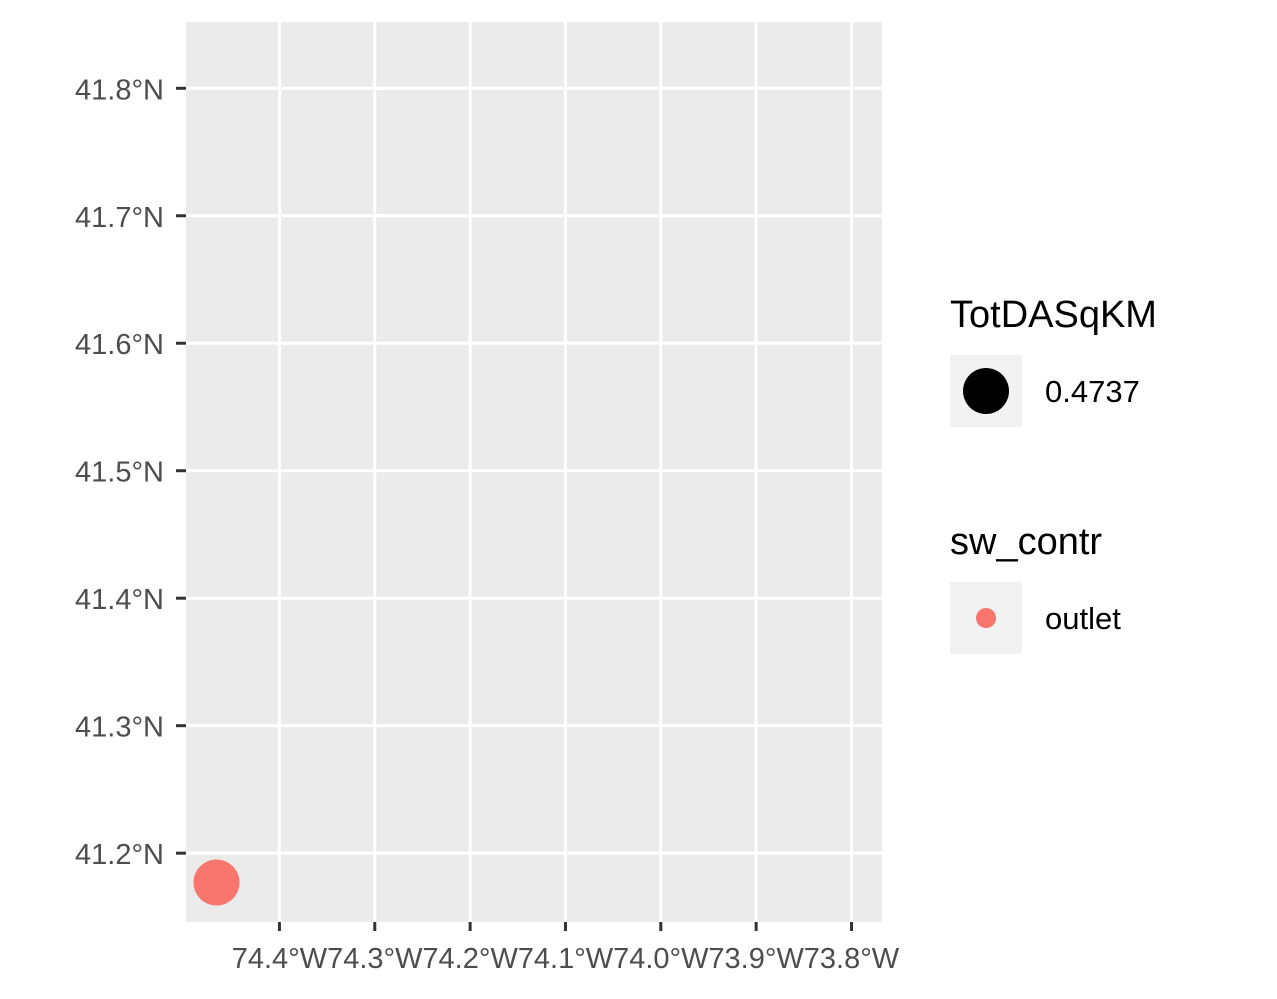  Describe the element at coordinates (280, 959) in the screenshot. I see `x-tick-label: 74.4°W` at that location.